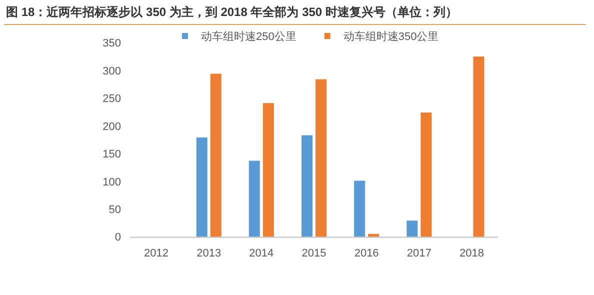 This screenshot has width=594, height=295. What do you see at coordinates (117, 238) in the screenshot?
I see `y-tick-label: 0` at bounding box center [117, 238].